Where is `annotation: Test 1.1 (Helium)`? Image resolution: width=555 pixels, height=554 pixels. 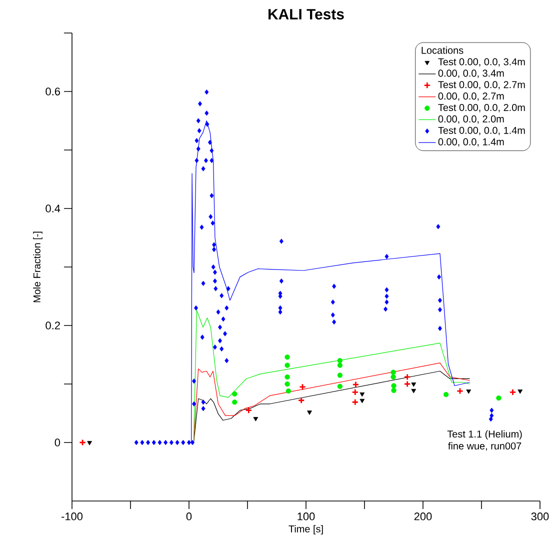 annotation: Test 1.1 (Helium) is located at coordinates (484, 435).